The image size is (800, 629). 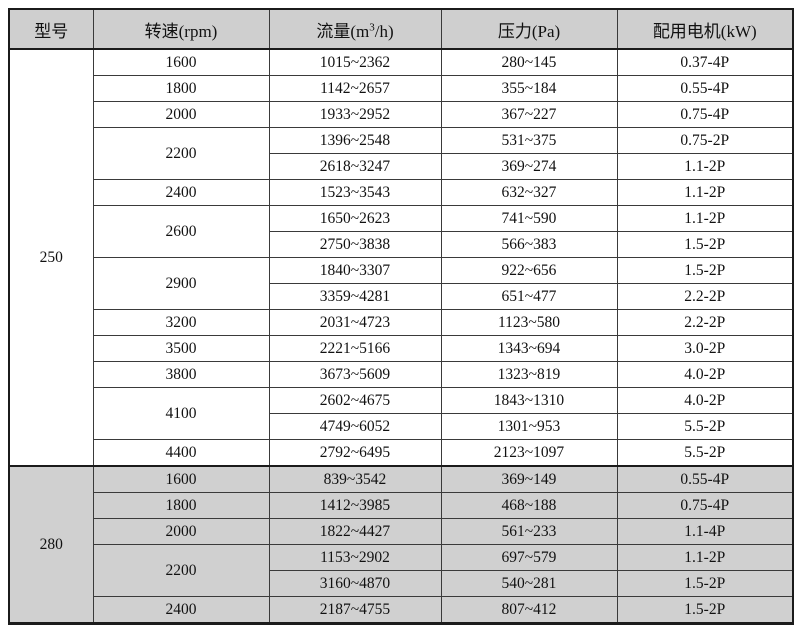 I want to click on speed-cell: 1600, so click(x=181, y=479).